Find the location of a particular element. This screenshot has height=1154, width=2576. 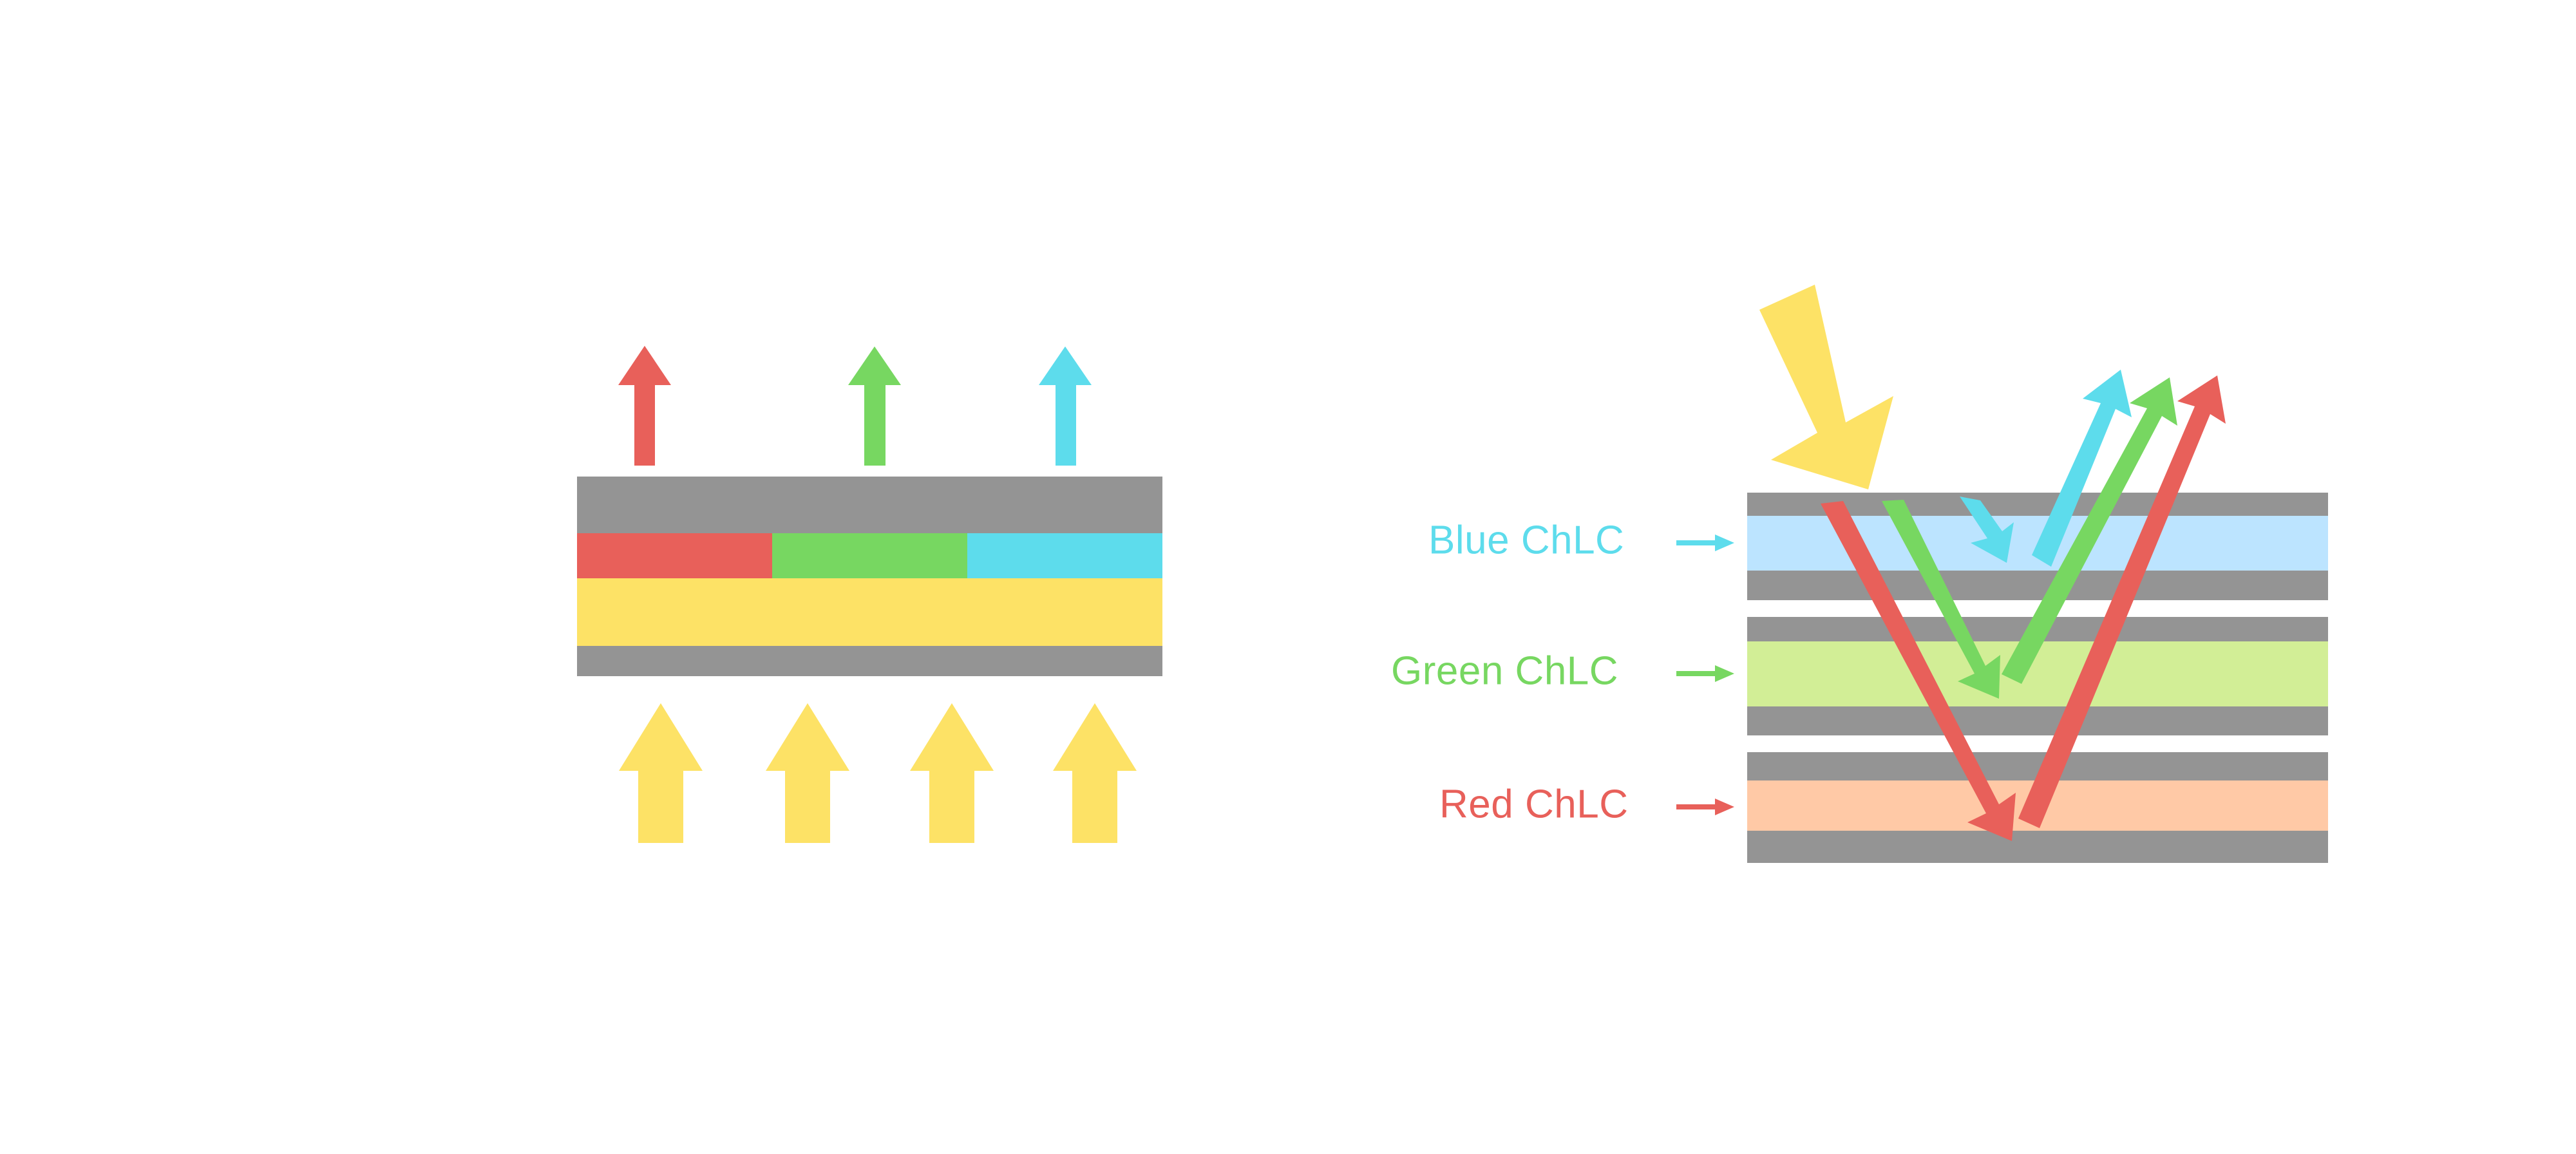

top-electrode is located at coordinates (870, 505).